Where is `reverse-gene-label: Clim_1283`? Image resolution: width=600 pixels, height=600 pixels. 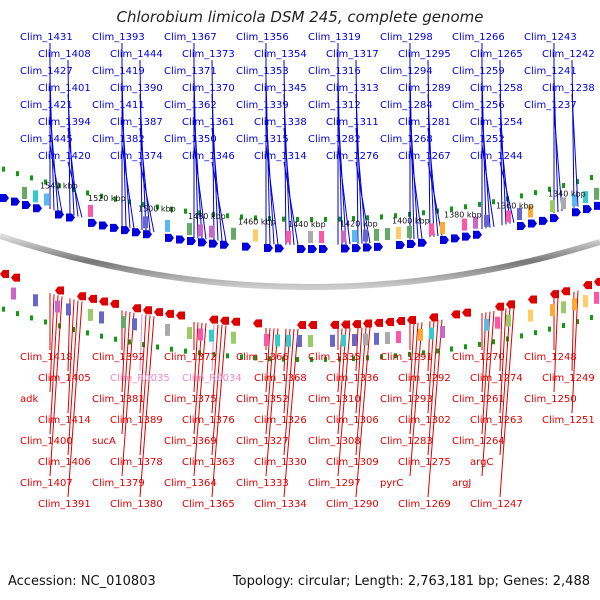
reverse-gene-label: Clim_1283 is located at coordinates (406, 441).